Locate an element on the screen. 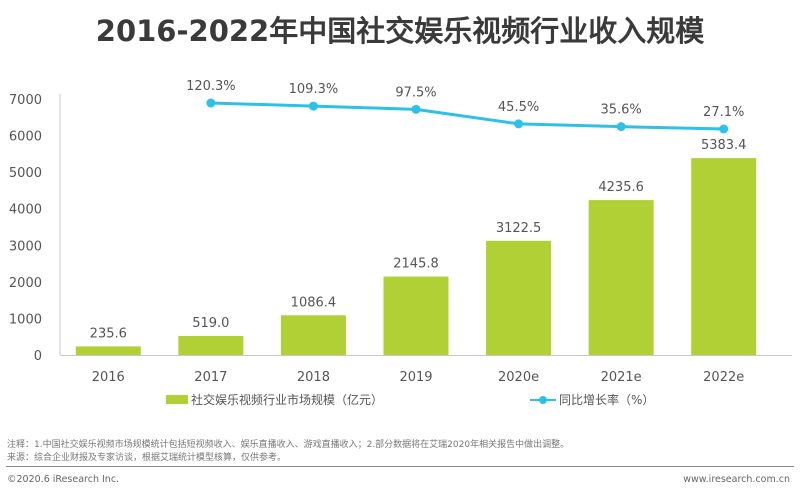 The image size is (800, 494). legend-bar: 社交娱乐视频行业市场规模（亿元） is located at coordinates (274, 399).